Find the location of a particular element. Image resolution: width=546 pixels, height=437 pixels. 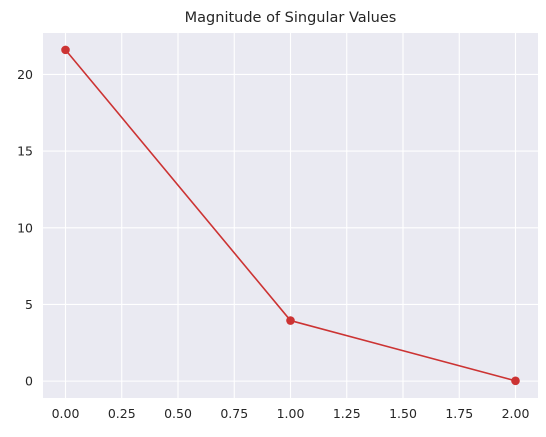

x-tick-label: 1.75 is located at coordinates (459, 413).